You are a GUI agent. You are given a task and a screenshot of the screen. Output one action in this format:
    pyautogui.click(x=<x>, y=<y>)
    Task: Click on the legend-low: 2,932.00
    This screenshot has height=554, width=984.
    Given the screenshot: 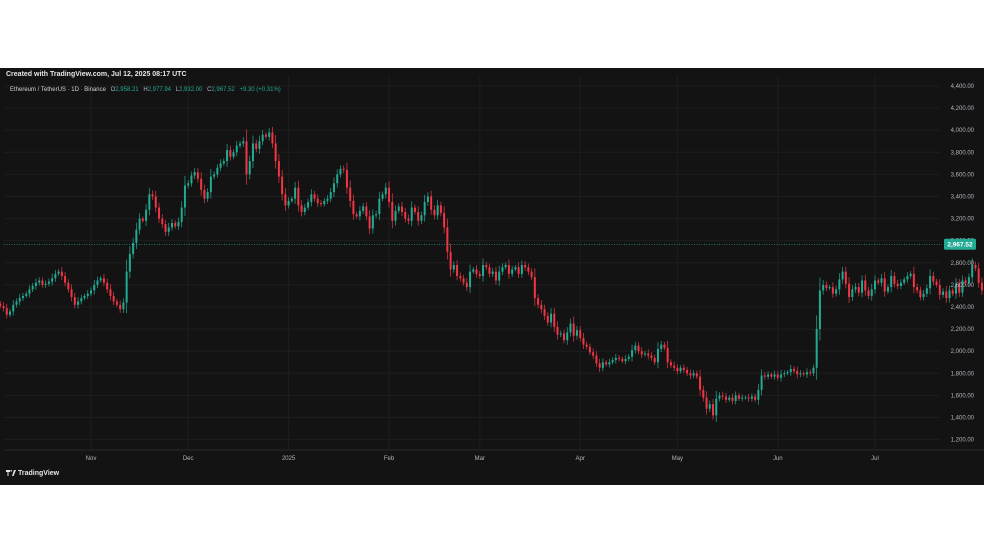 What is the action you would take?
    pyautogui.click(x=191, y=90)
    